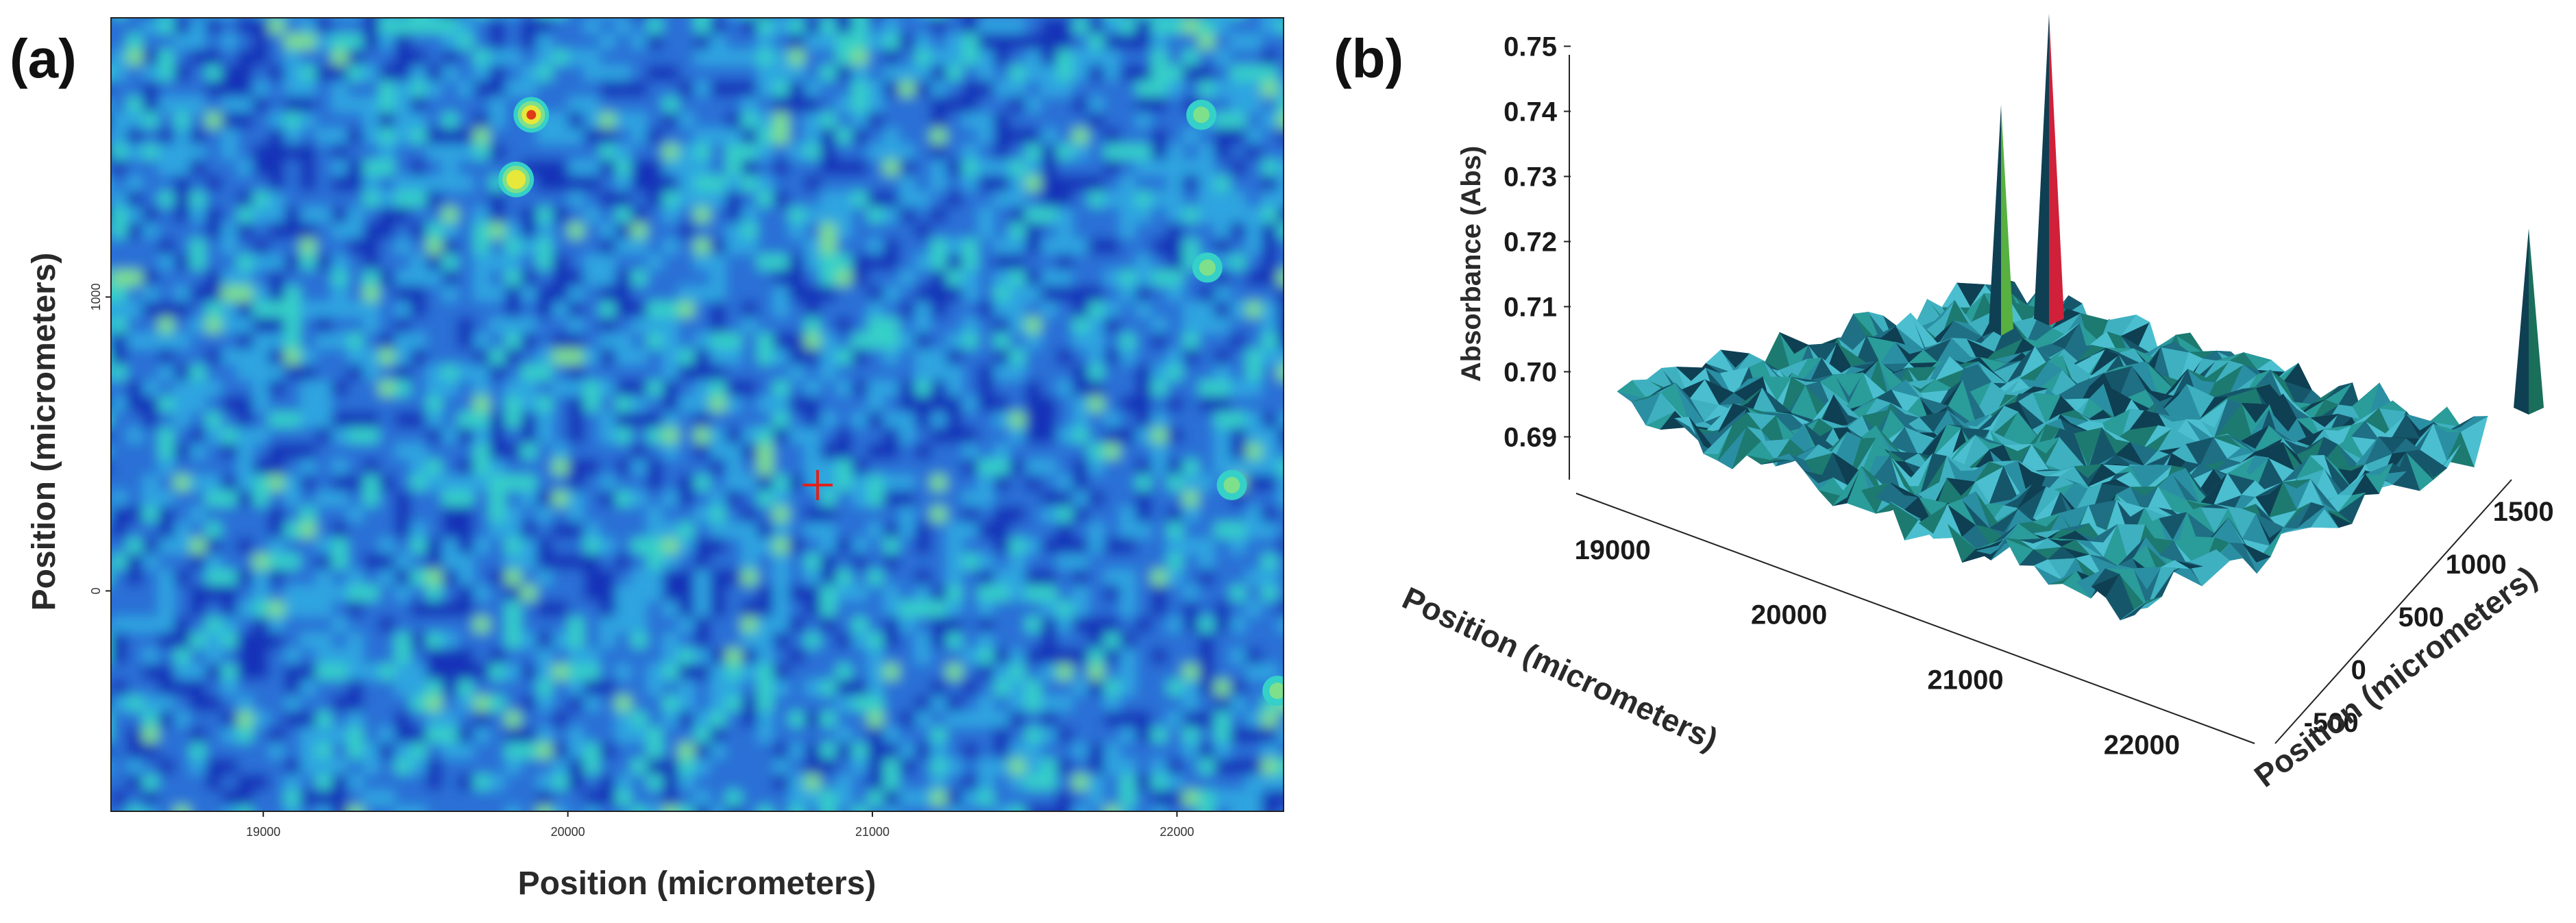 The image size is (2576, 923). I want to click on x-axis-line, so click(1915, 618).